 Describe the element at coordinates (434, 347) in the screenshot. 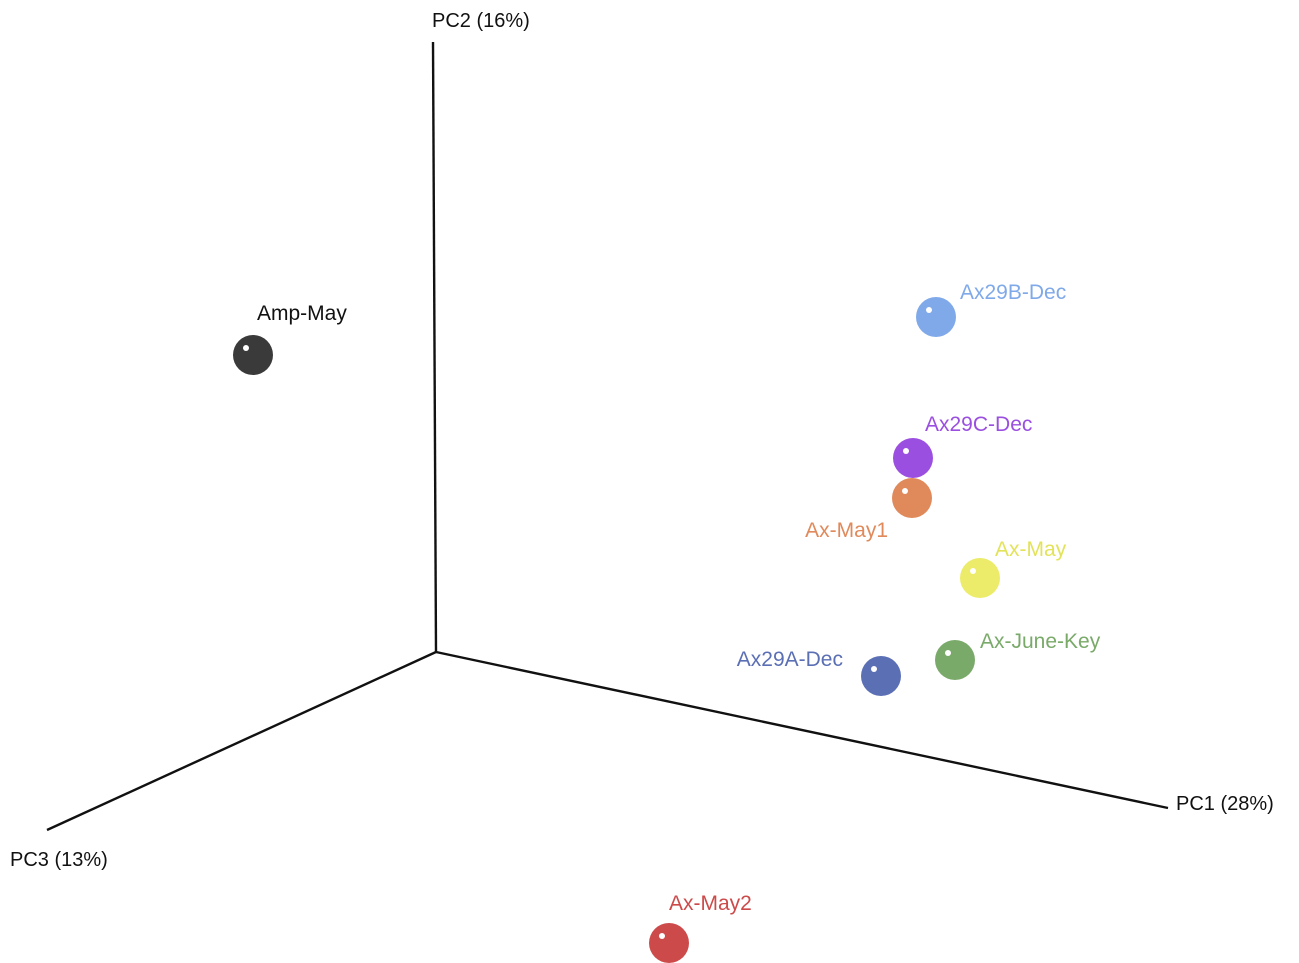

I see `pc2-axis-line` at that location.